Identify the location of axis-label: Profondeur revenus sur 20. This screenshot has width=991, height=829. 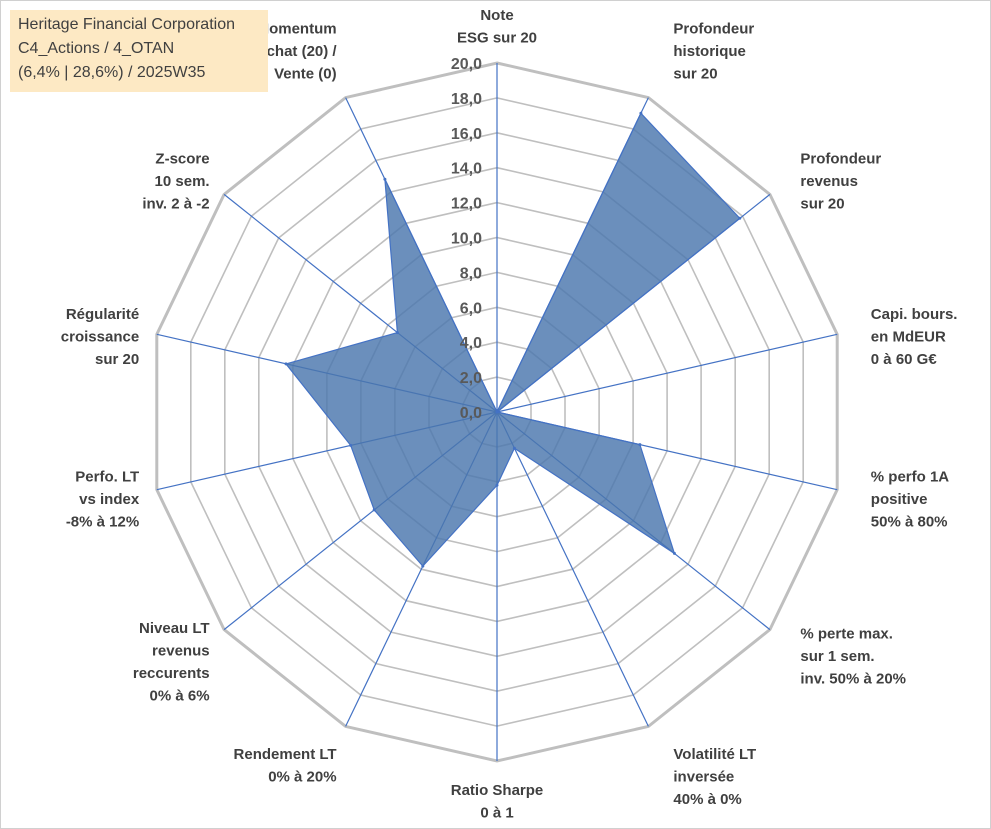
(840, 181).